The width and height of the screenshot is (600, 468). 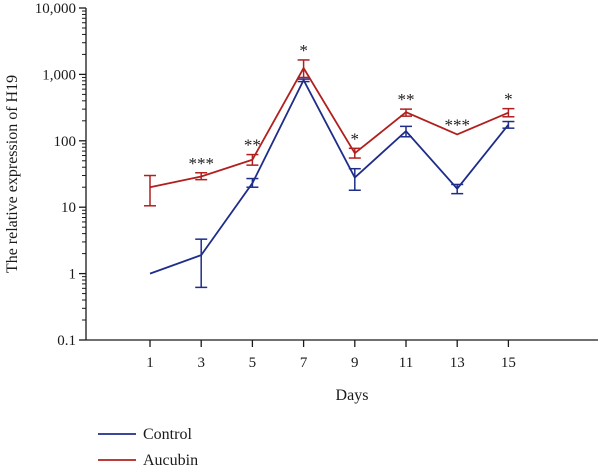 What do you see at coordinates (55, 9) in the screenshot?
I see `y-tick-label: 10,000` at bounding box center [55, 9].